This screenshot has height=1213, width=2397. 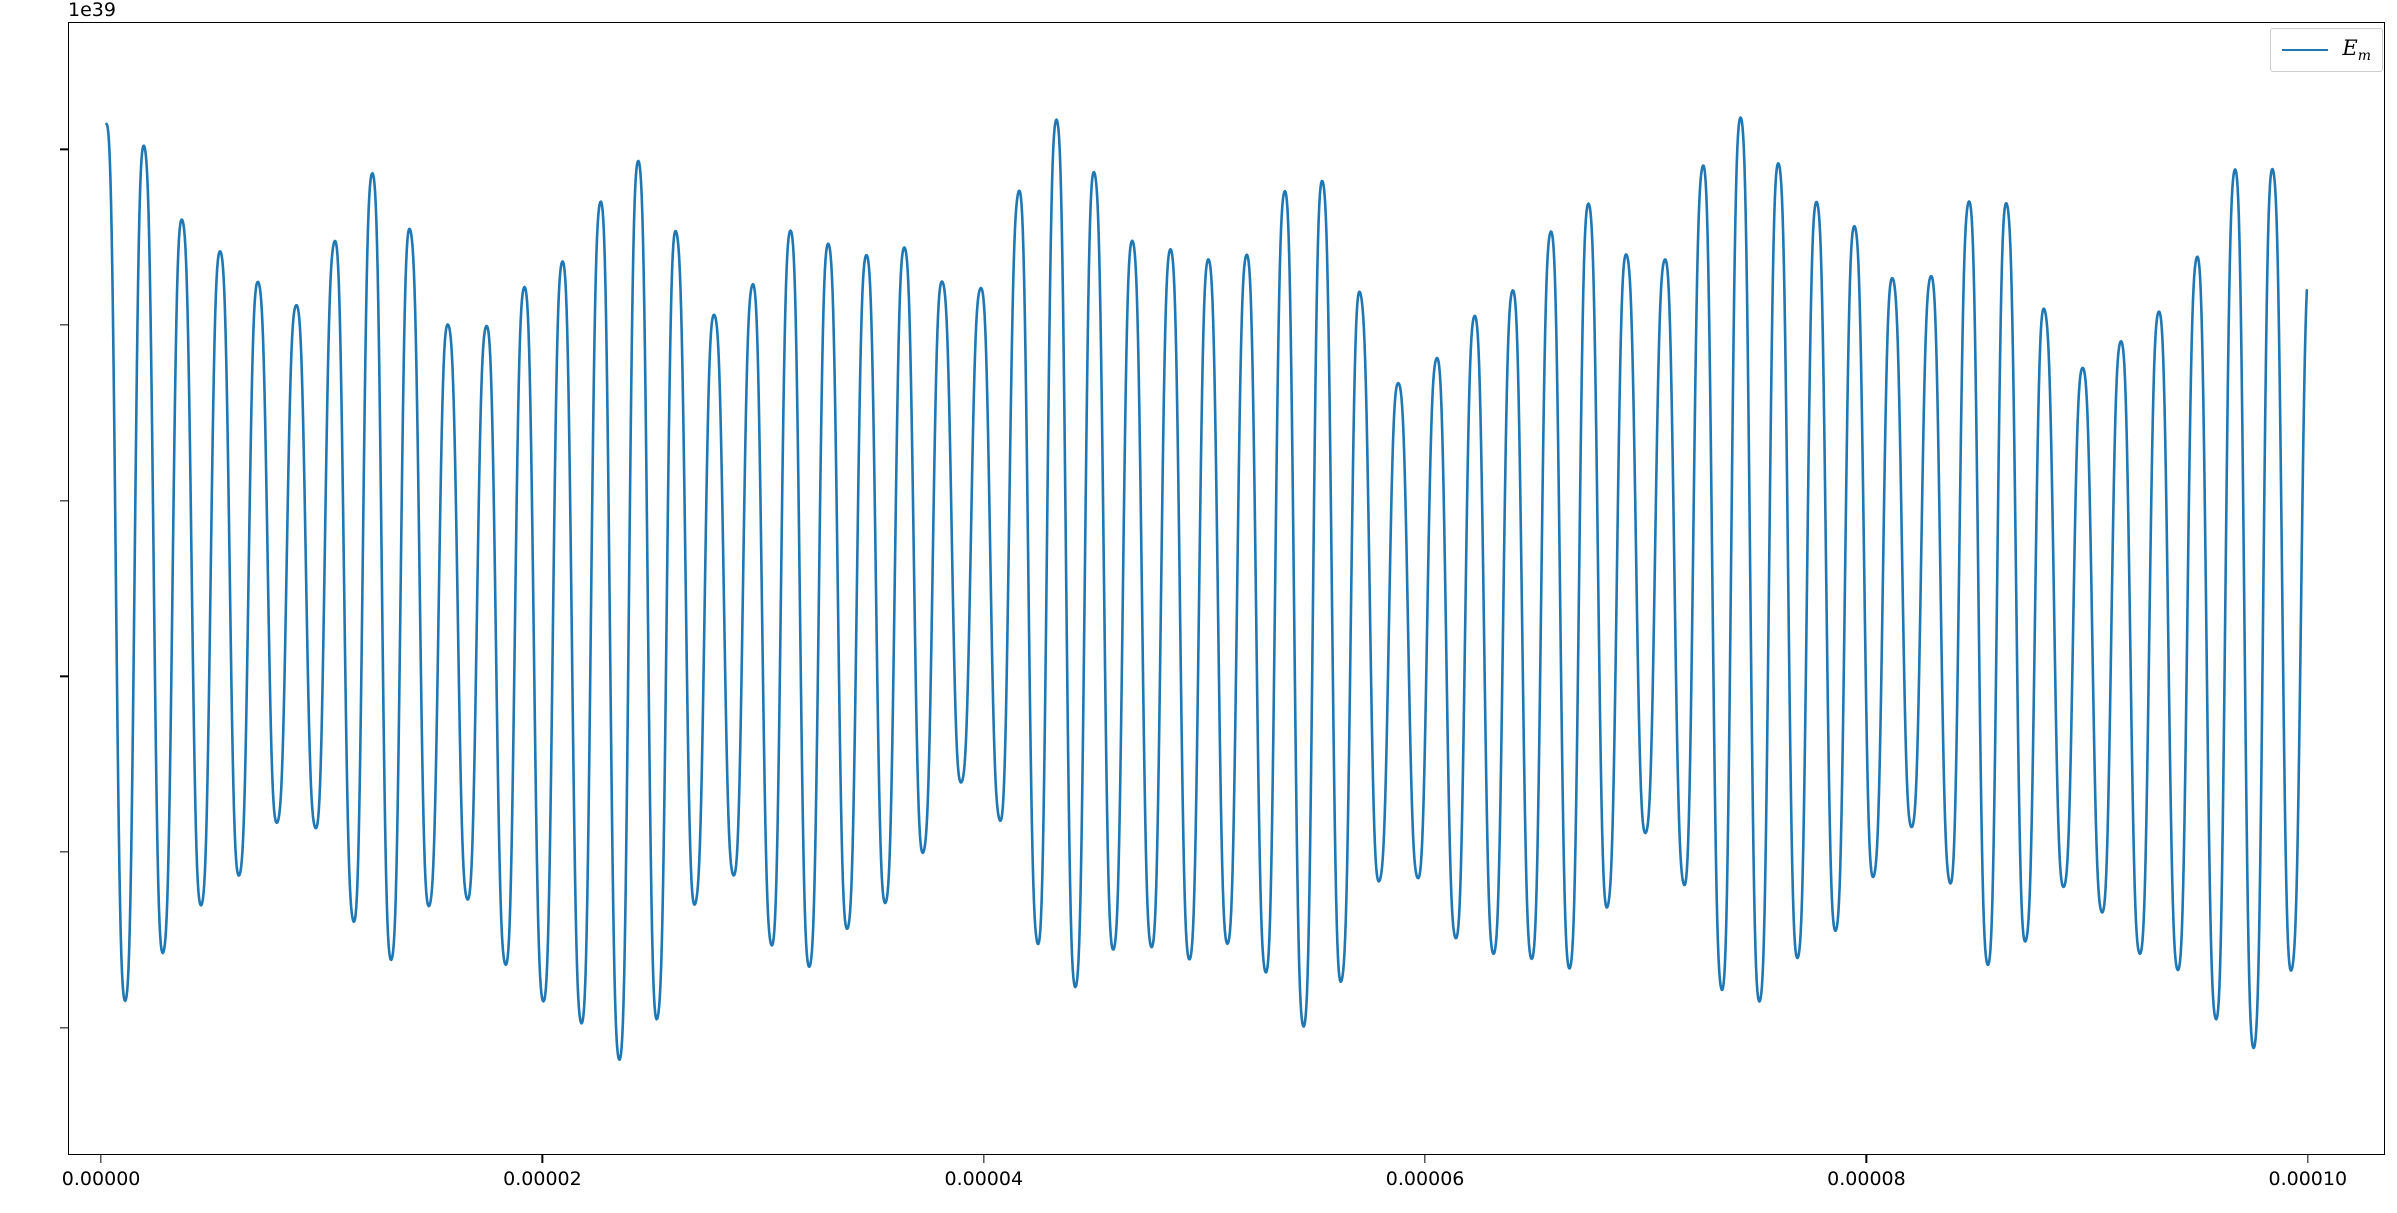 What do you see at coordinates (2305, 50) in the screenshot?
I see `legend-line-sample` at bounding box center [2305, 50].